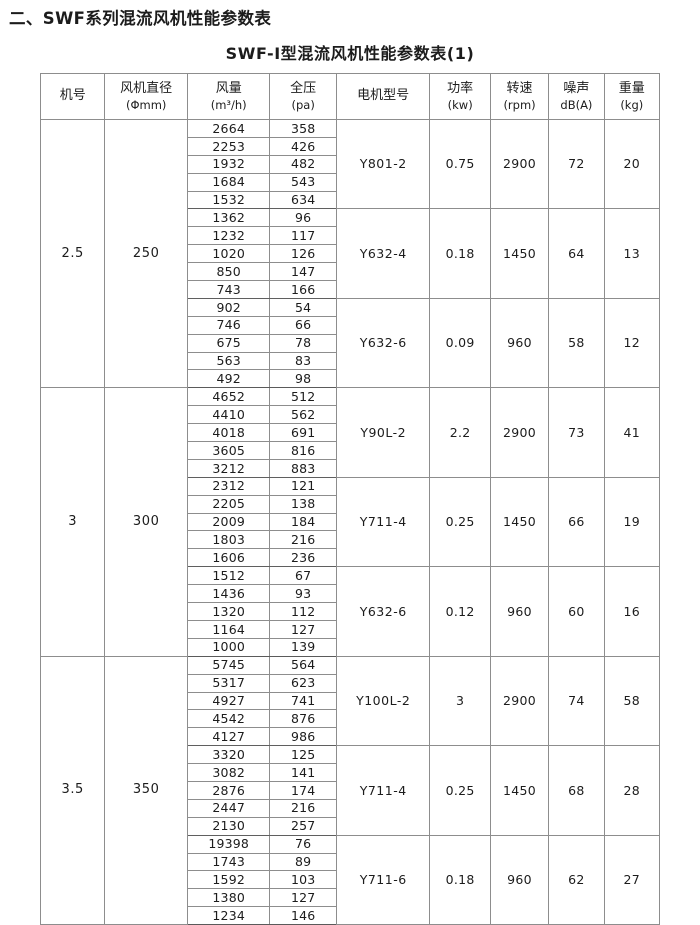  Describe the element at coordinates (576, 432) in the screenshot. I see `cell-noise-level: 73` at that location.